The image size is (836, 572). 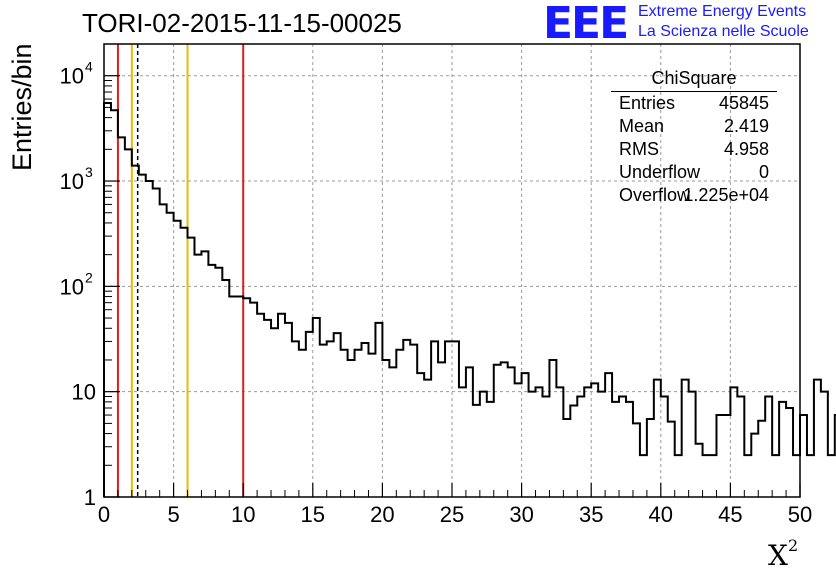 What do you see at coordinates (743, 103) in the screenshot?
I see `stats-value: 45845` at bounding box center [743, 103].